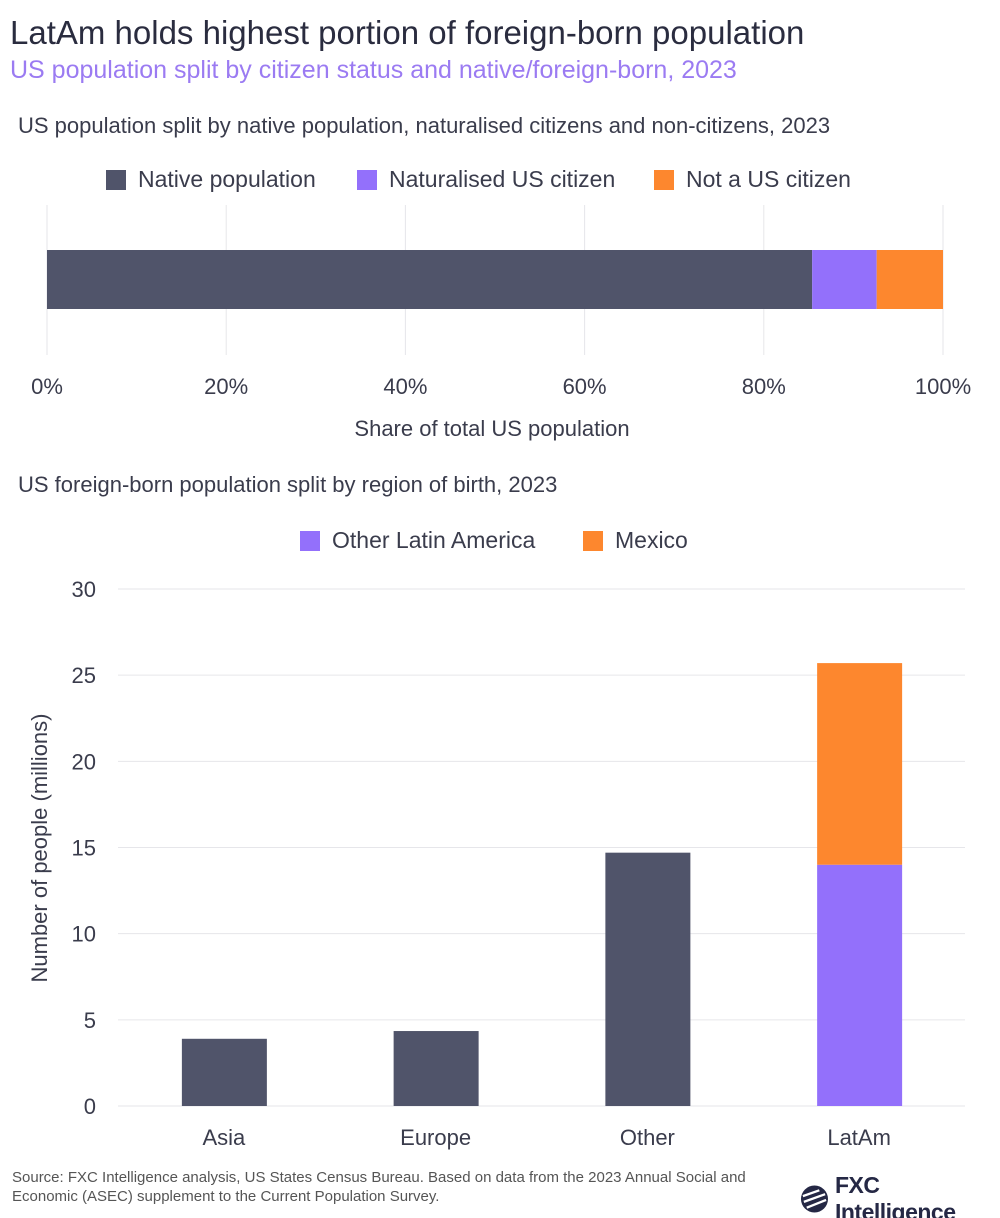  I want to click on legend-label: Not a US citizen, so click(768, 179).